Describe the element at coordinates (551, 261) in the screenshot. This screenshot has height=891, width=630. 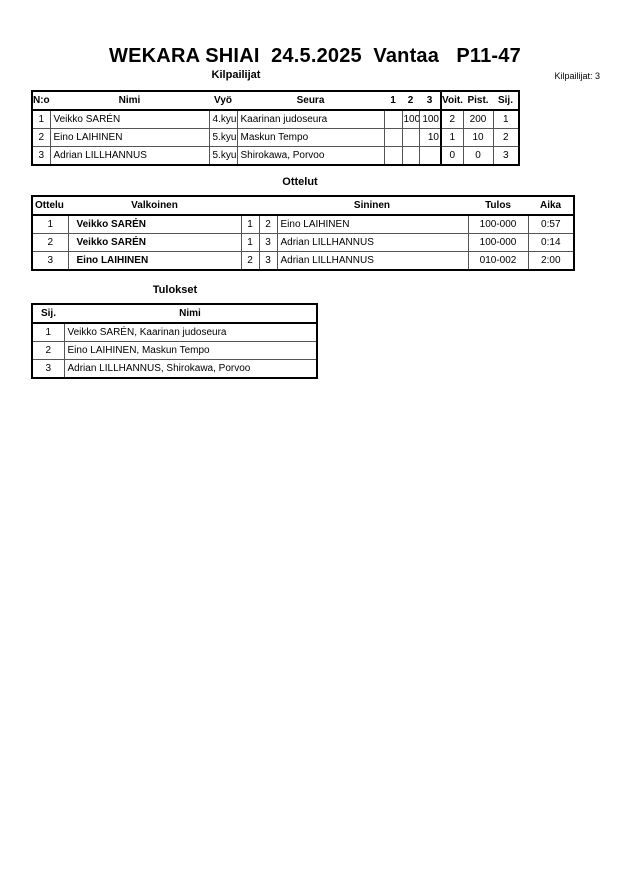
I see `time-cell: 2:00` at that location.